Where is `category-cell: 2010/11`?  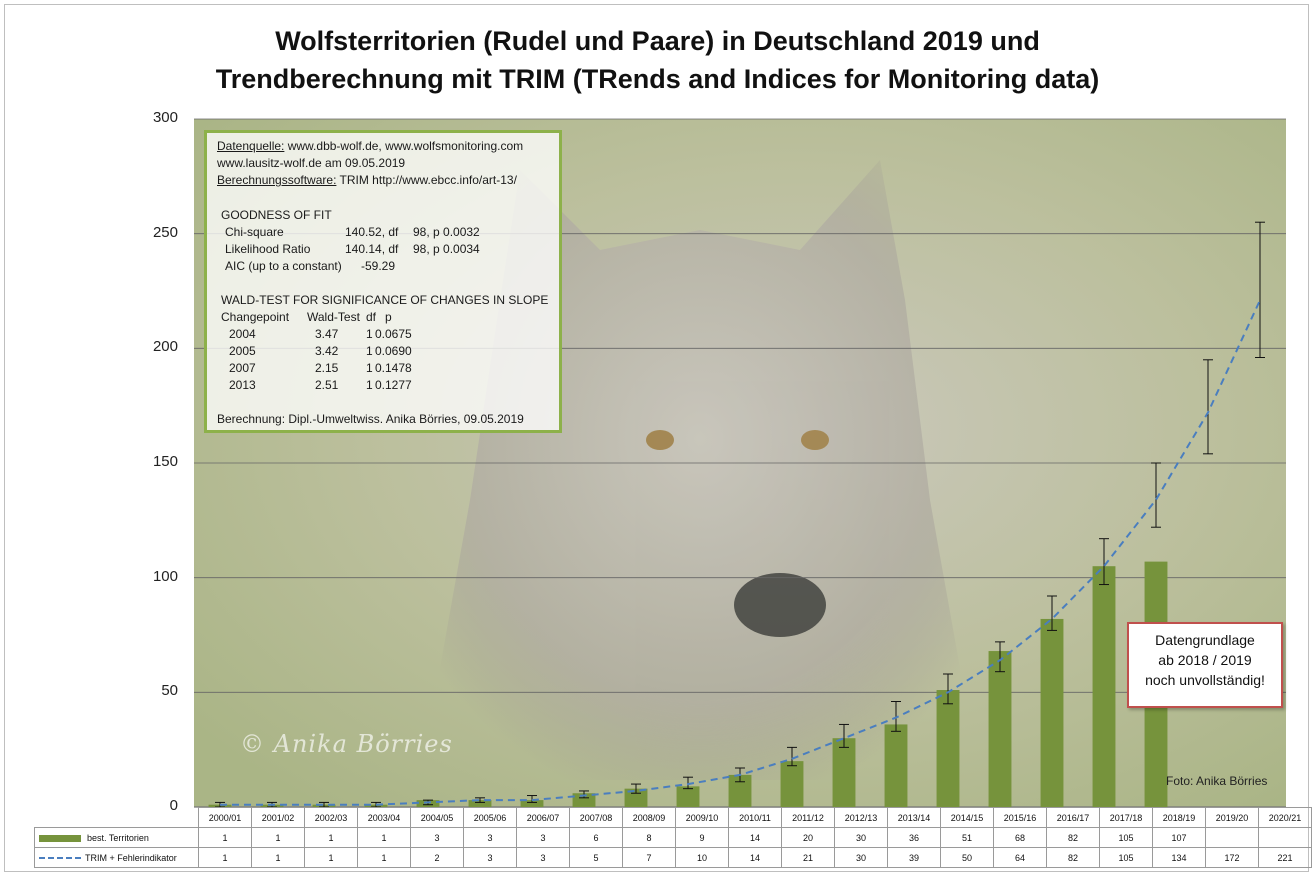
category-cell: 2010/11 is located at coordinates (755, 817).